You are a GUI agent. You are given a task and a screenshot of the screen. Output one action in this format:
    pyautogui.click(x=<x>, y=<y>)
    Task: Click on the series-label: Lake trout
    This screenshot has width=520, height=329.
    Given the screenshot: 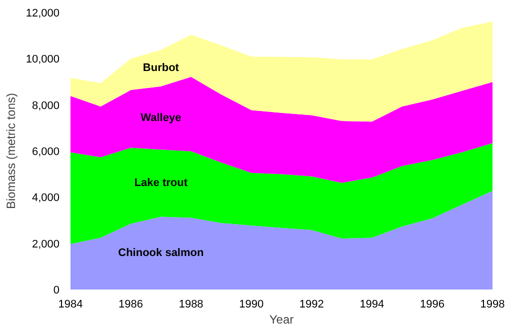 What is the action you would take?
    pyautogui.click(x=161, y=183)
    